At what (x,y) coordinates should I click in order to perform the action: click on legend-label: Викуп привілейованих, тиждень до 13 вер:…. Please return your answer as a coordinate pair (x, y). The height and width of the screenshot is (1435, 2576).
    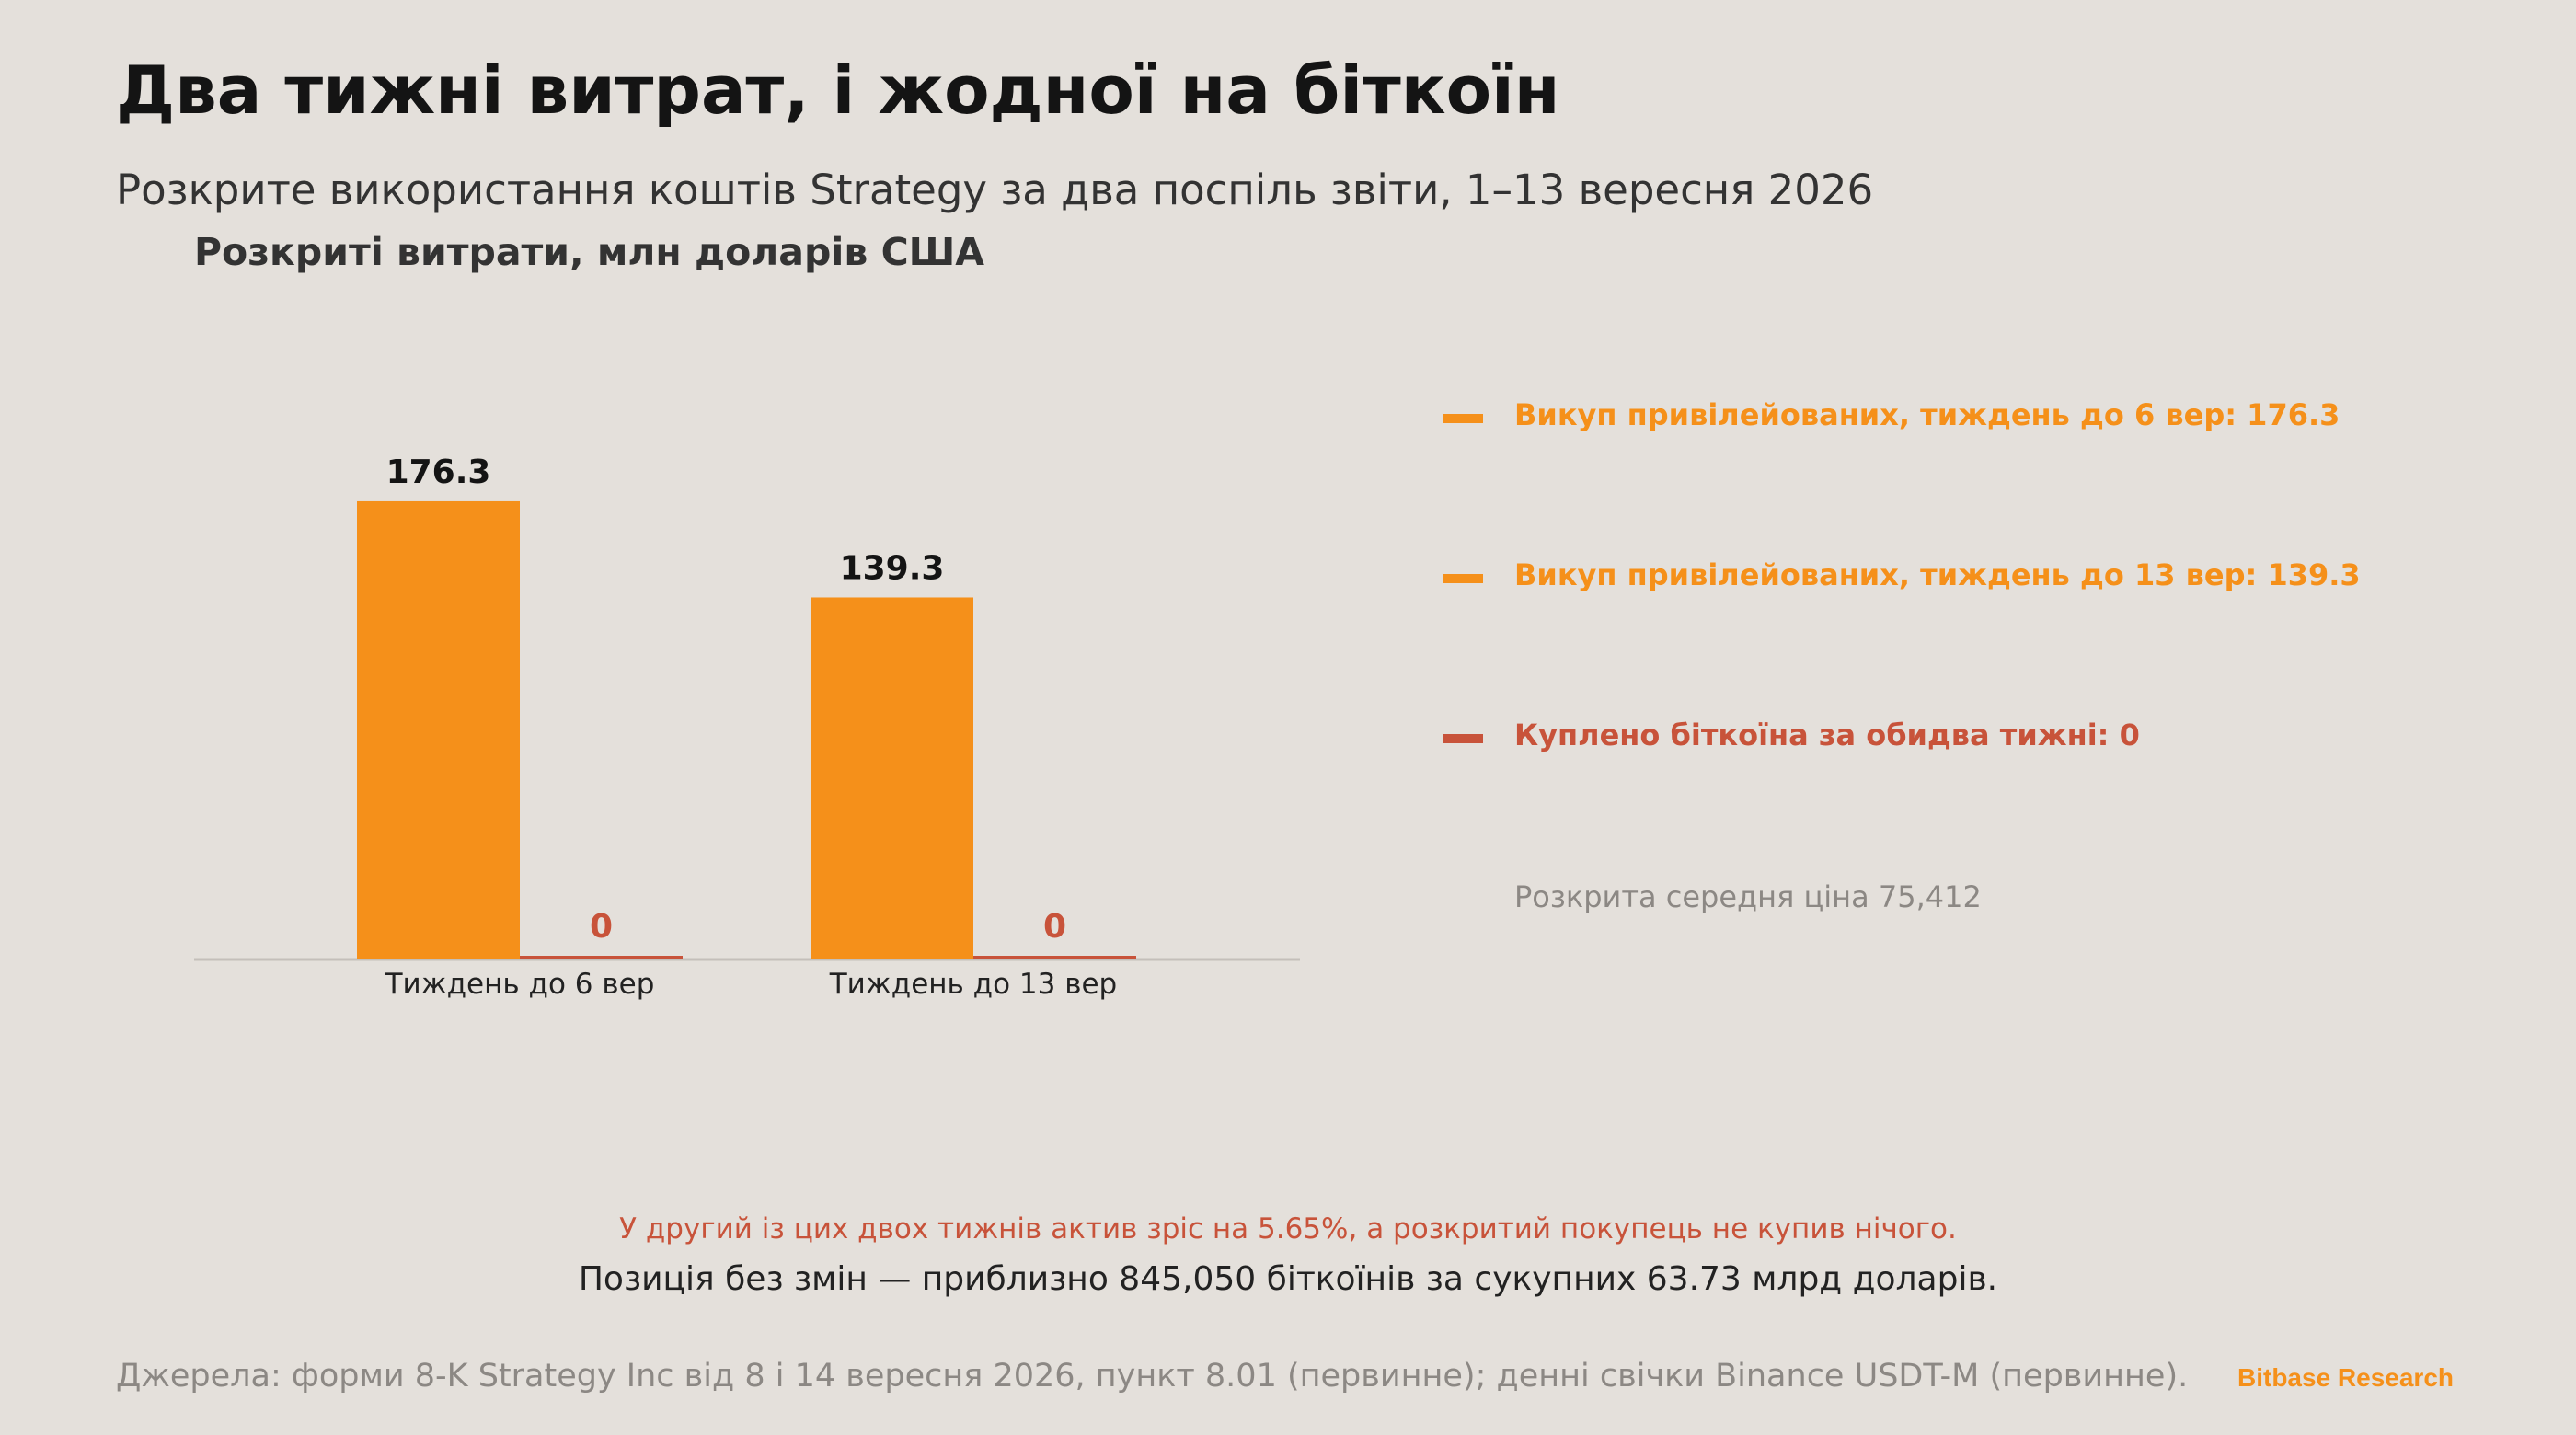
    Looking at the image, I should click on (1937, 574).